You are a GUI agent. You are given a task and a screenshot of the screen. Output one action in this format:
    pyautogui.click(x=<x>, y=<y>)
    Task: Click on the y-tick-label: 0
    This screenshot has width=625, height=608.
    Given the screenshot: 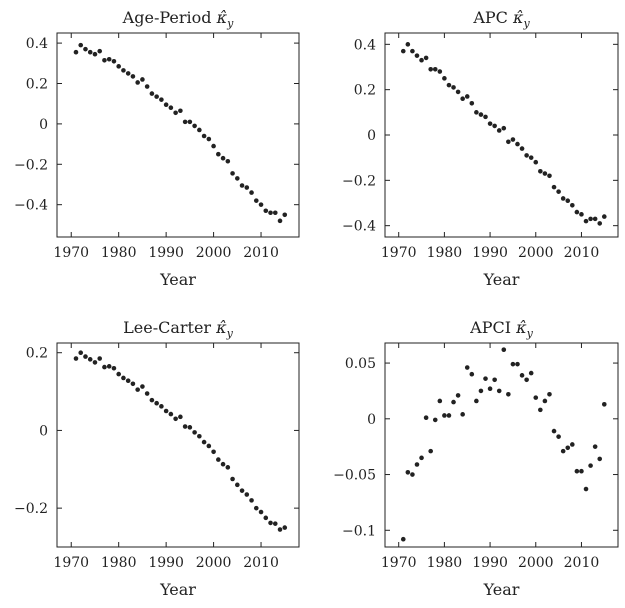 What is the action you would take?
    pyautogui.click(x=371, y=420)
    